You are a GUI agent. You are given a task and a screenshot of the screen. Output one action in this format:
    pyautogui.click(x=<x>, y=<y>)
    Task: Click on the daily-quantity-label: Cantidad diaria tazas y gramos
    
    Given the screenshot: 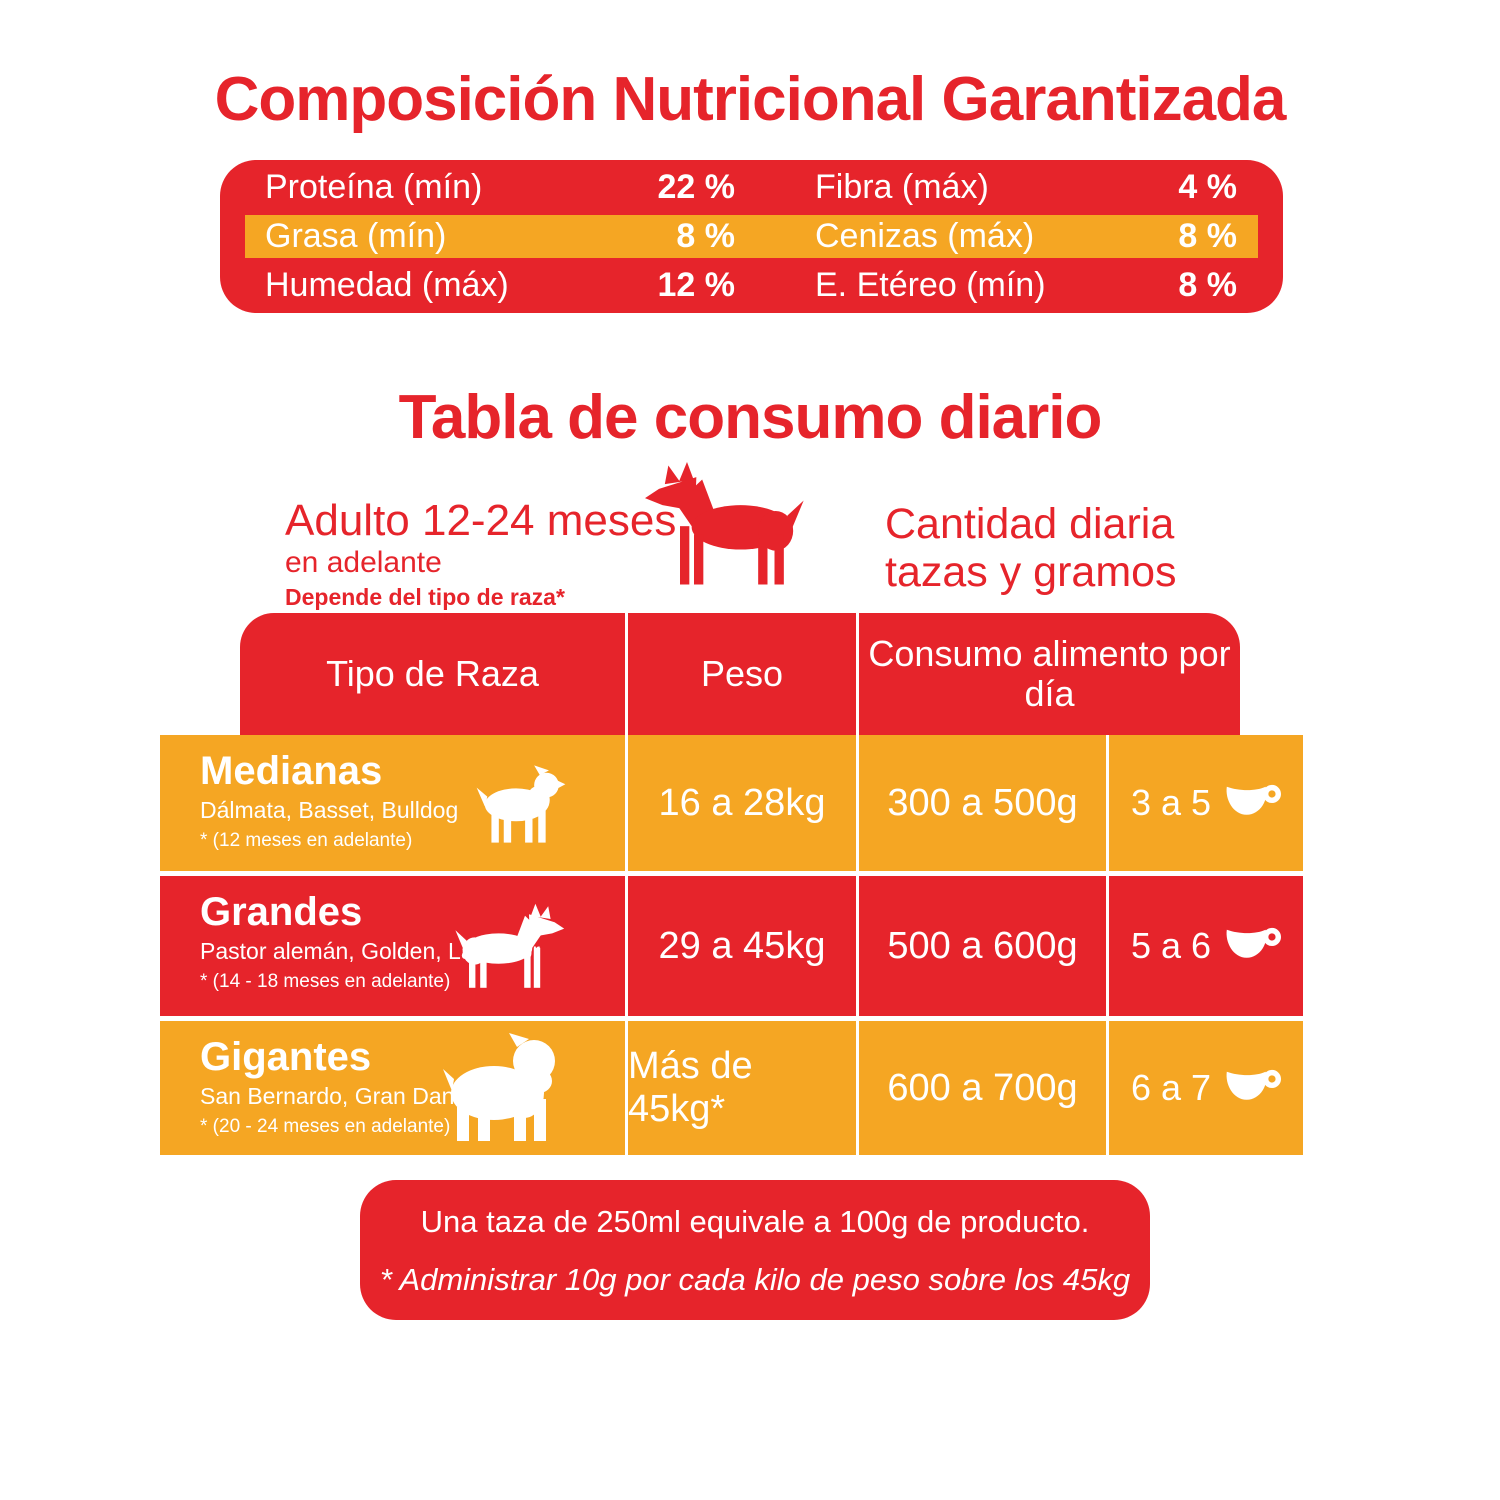 What is the action you would take?
    pyautogui.click(x=1031, y=548)
    